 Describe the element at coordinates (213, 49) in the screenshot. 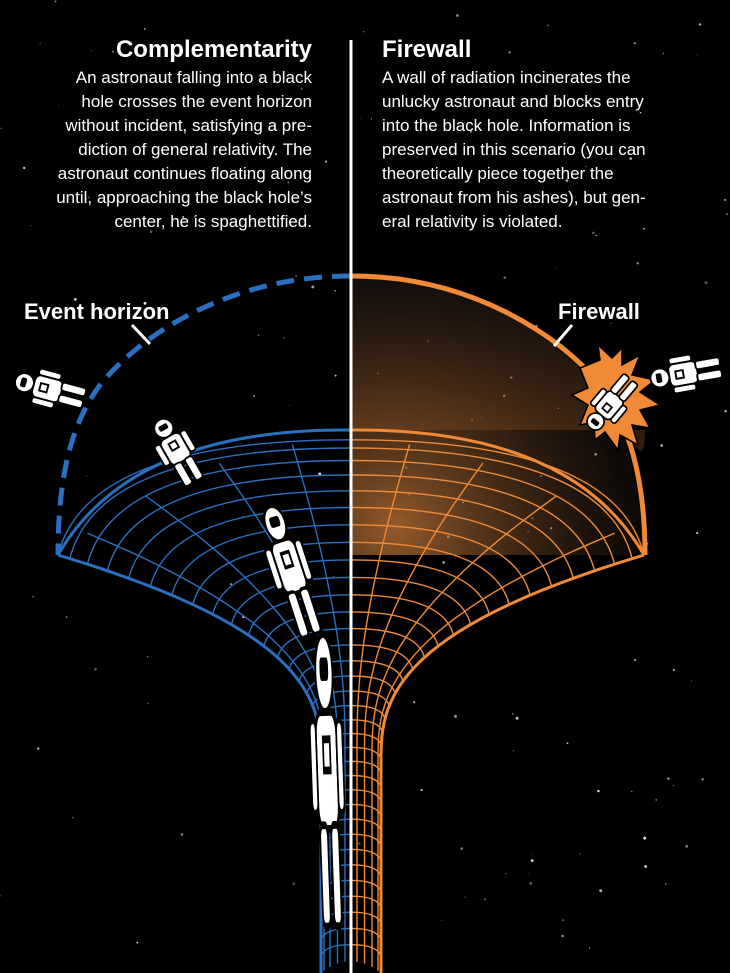

I see `complementarity-title: Complementarity` at that location.